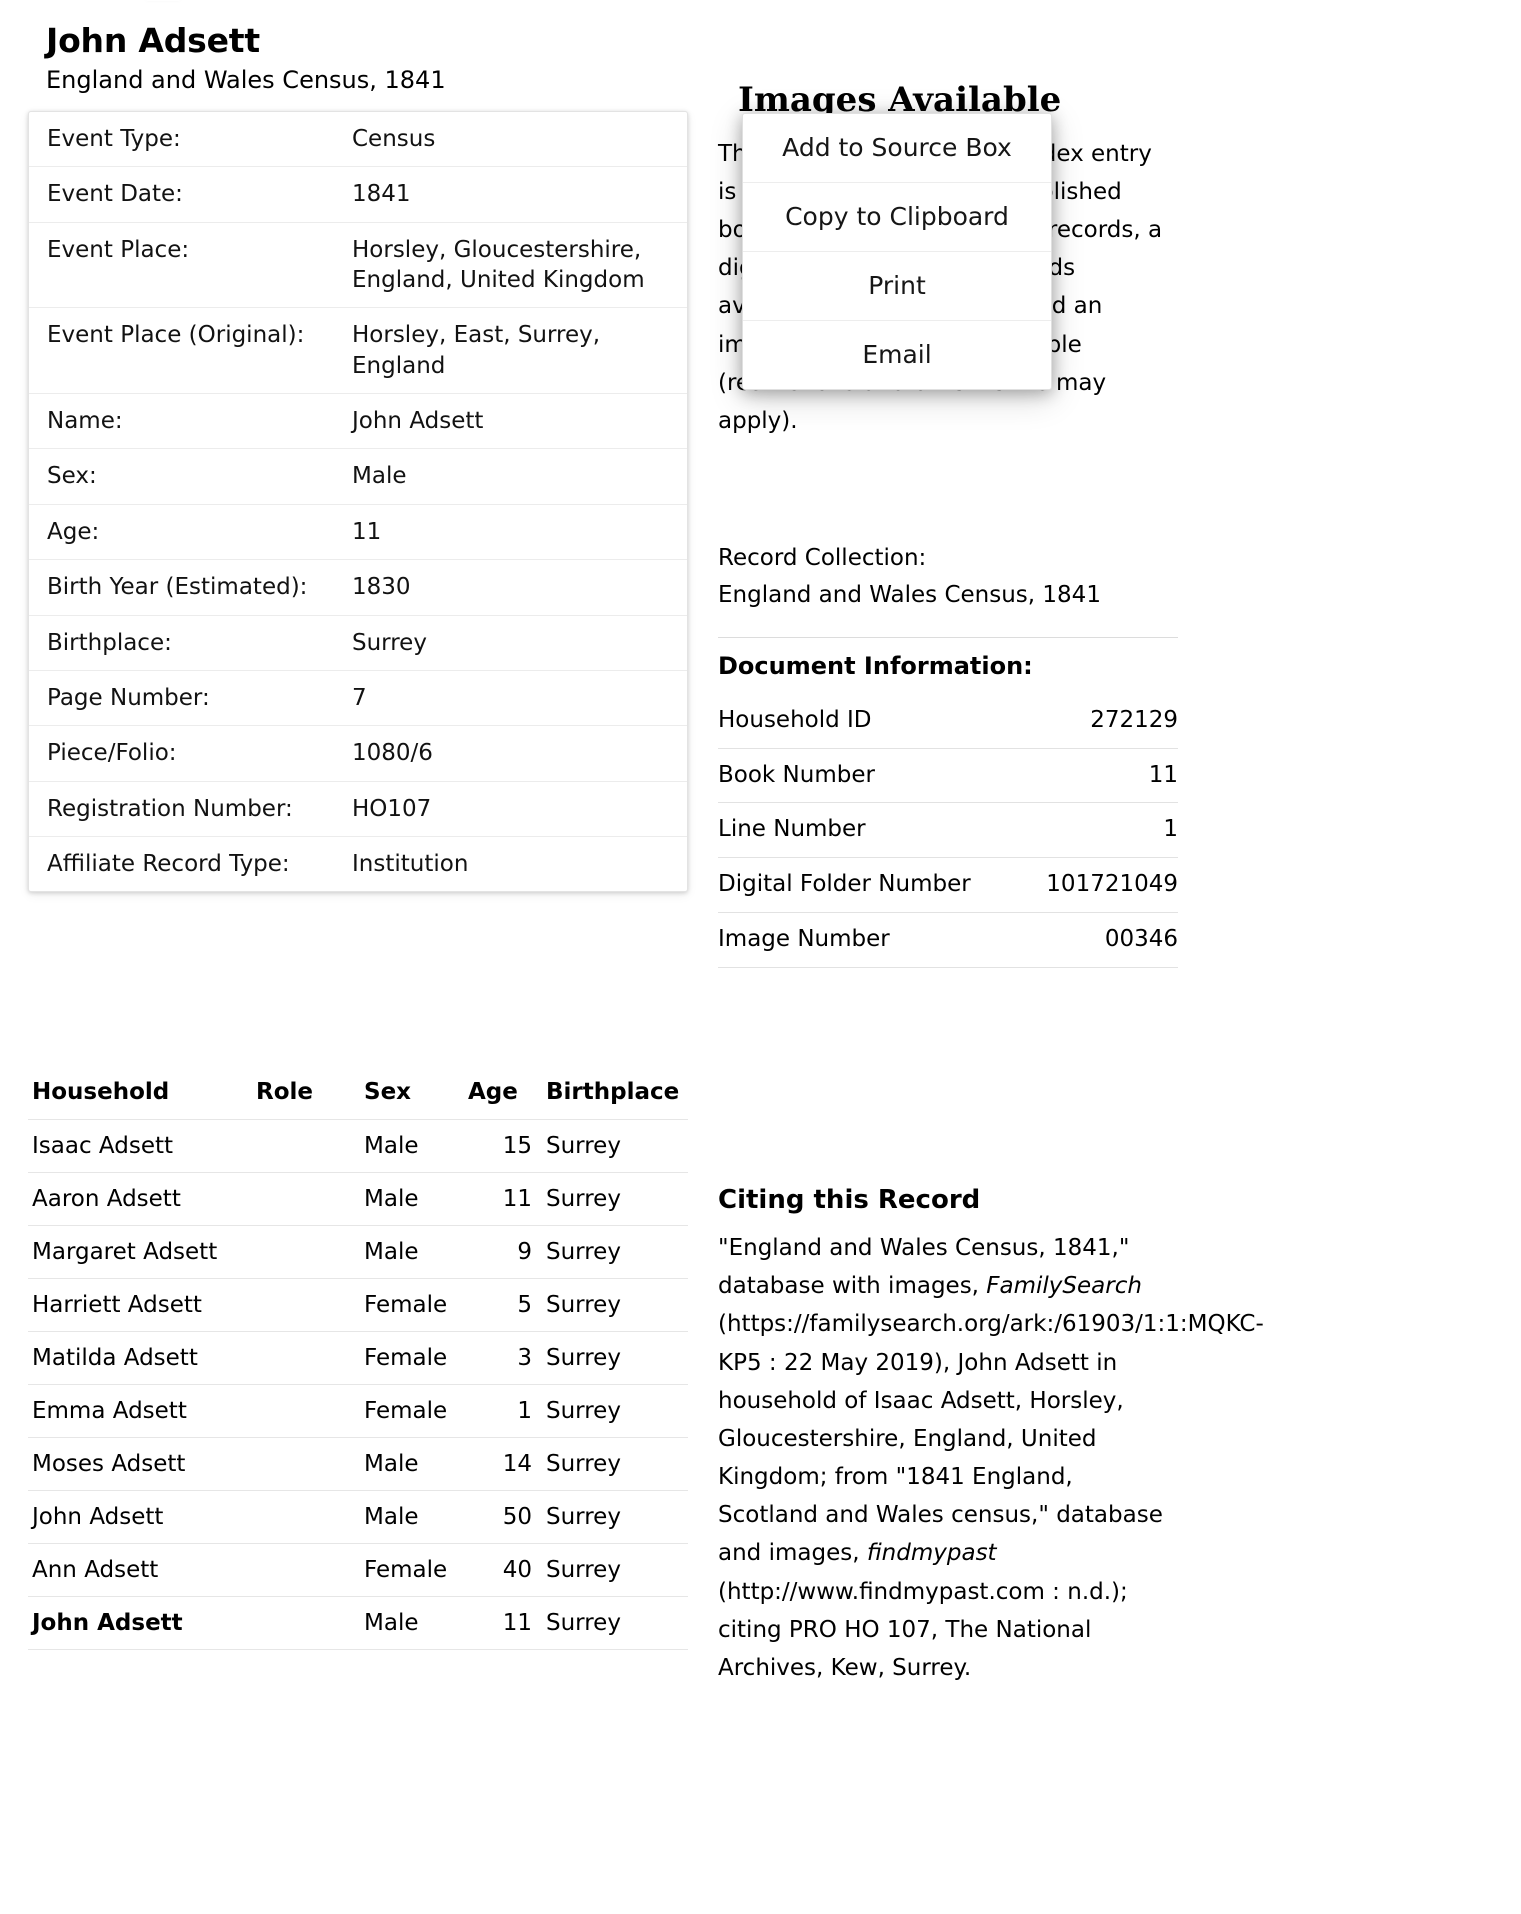 The image size is (1521, 1914). I want to click on citation-source-familysearch: FamilySearch, so click(1064, 1286).